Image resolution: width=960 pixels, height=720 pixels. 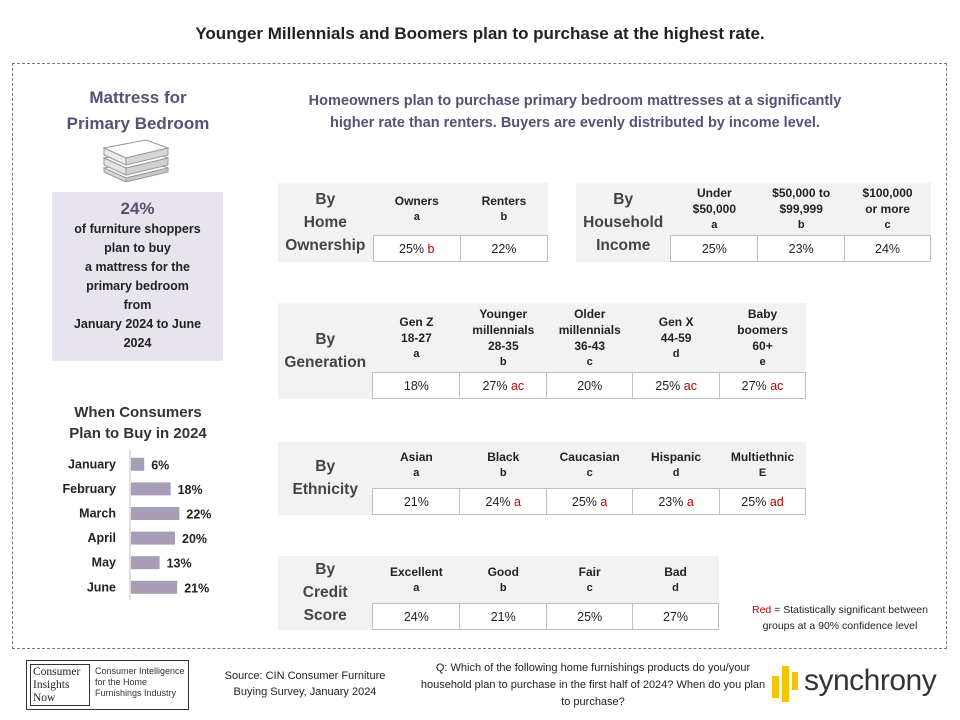 I want to click on table-row-label: By Household Income, so click(x=623, y=222).